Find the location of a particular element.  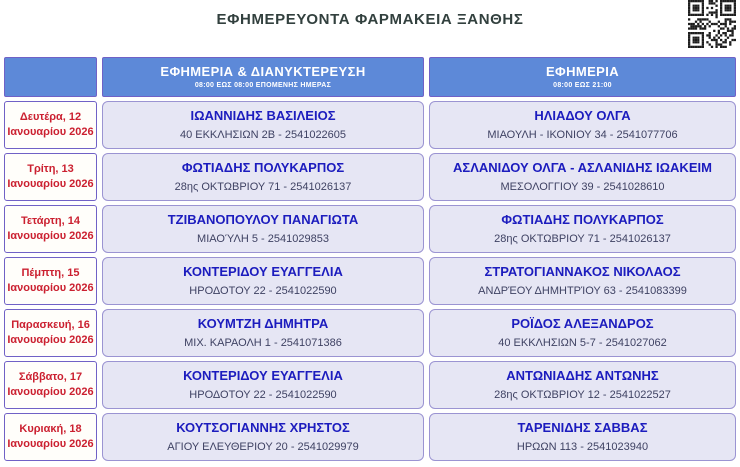

pharmacy-name: ΣΤΡΑΤΟΓΙΑΝΝΑΚΟΣ ΝΙΚΟΛΑΟΣ is located at coordinates (582, 271).